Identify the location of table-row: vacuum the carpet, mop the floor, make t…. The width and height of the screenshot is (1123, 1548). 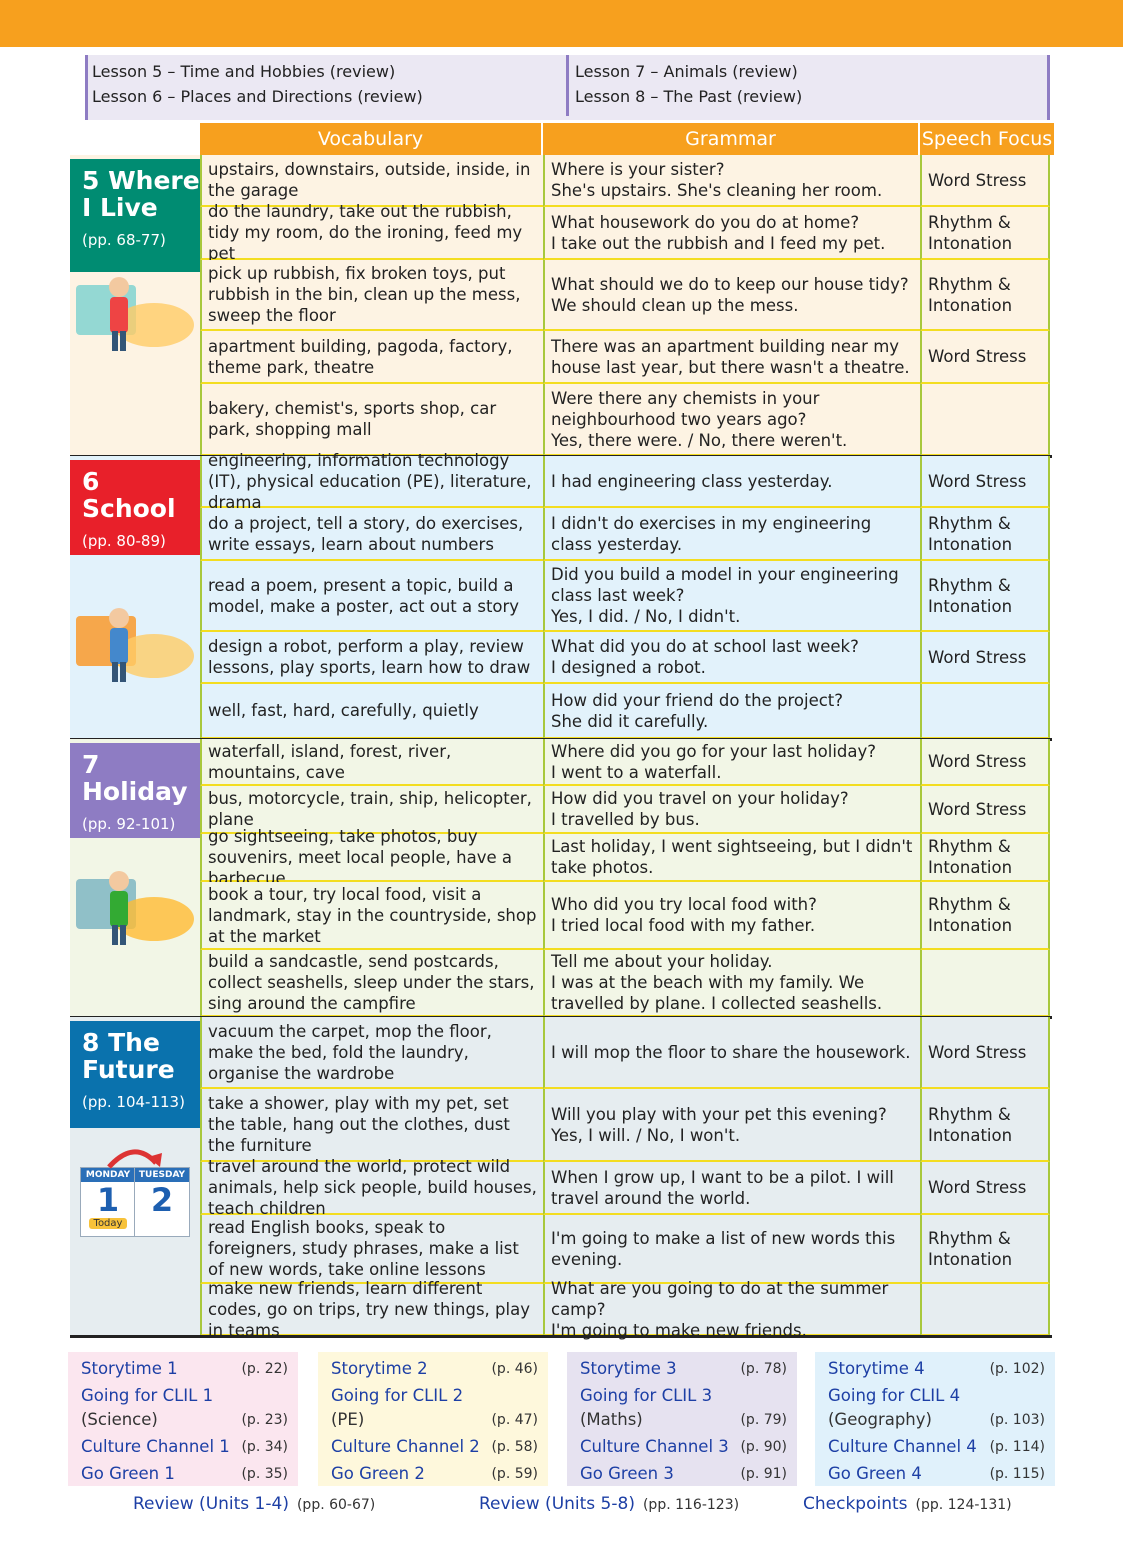
(560, 1053).